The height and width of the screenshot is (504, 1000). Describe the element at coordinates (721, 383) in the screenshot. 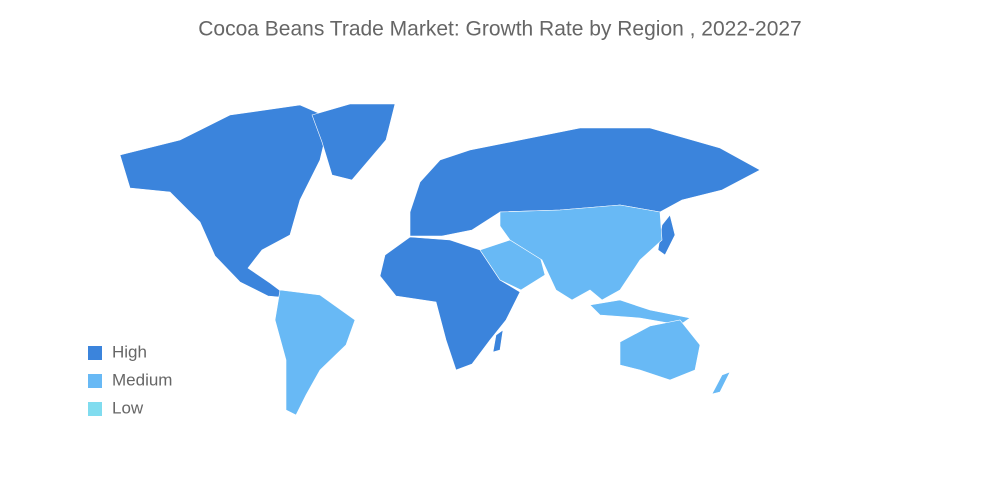

I see `new-zealand` at that location.